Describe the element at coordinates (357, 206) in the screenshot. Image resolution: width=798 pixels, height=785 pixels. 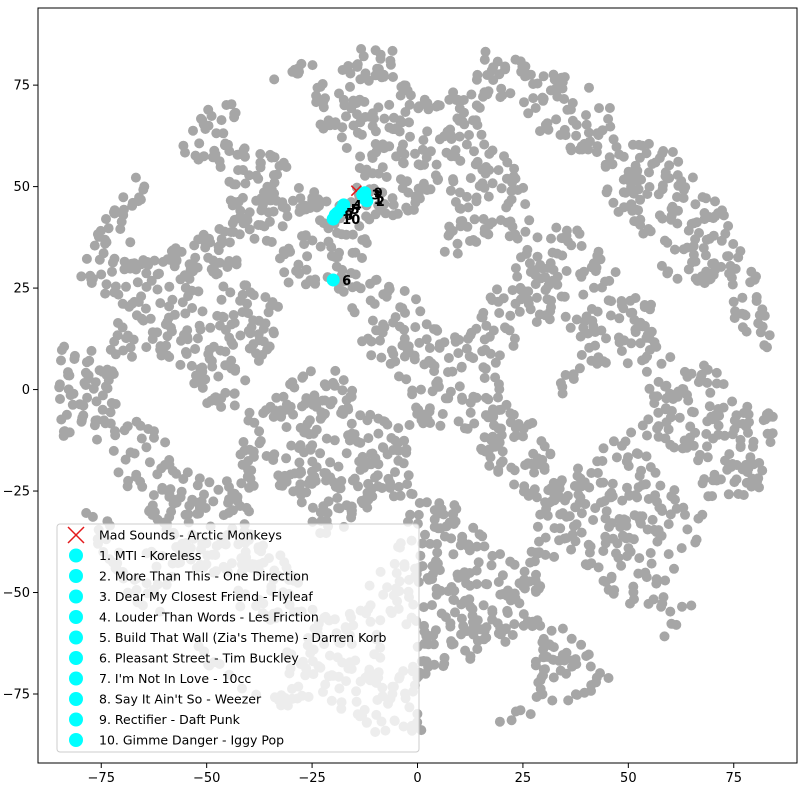
I see `neighbor-rank-label-4: 4` at that location.